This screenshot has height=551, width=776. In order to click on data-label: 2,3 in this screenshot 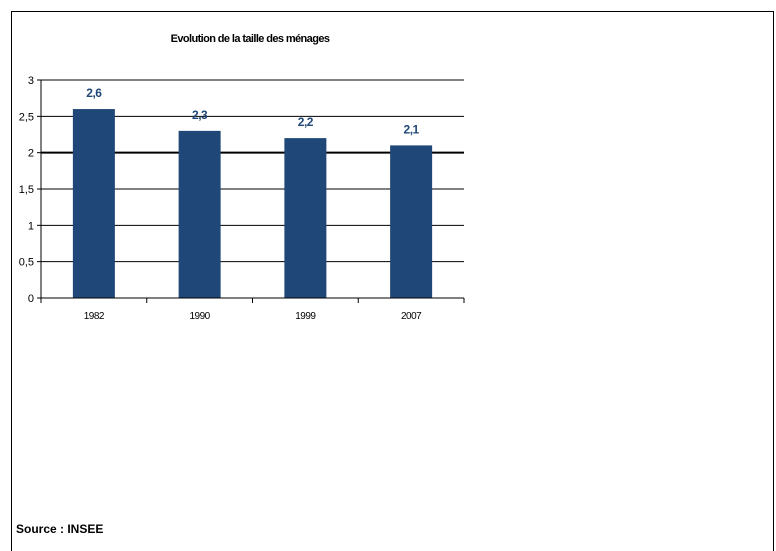, I will do `click(200, 115)`.